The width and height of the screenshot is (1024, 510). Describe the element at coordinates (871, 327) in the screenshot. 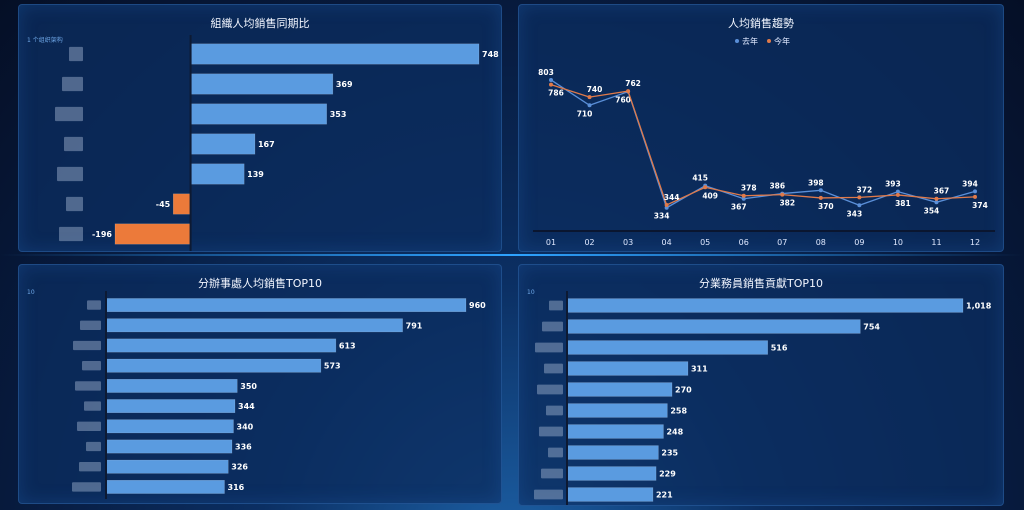

I see `data-label: 754` at that location.